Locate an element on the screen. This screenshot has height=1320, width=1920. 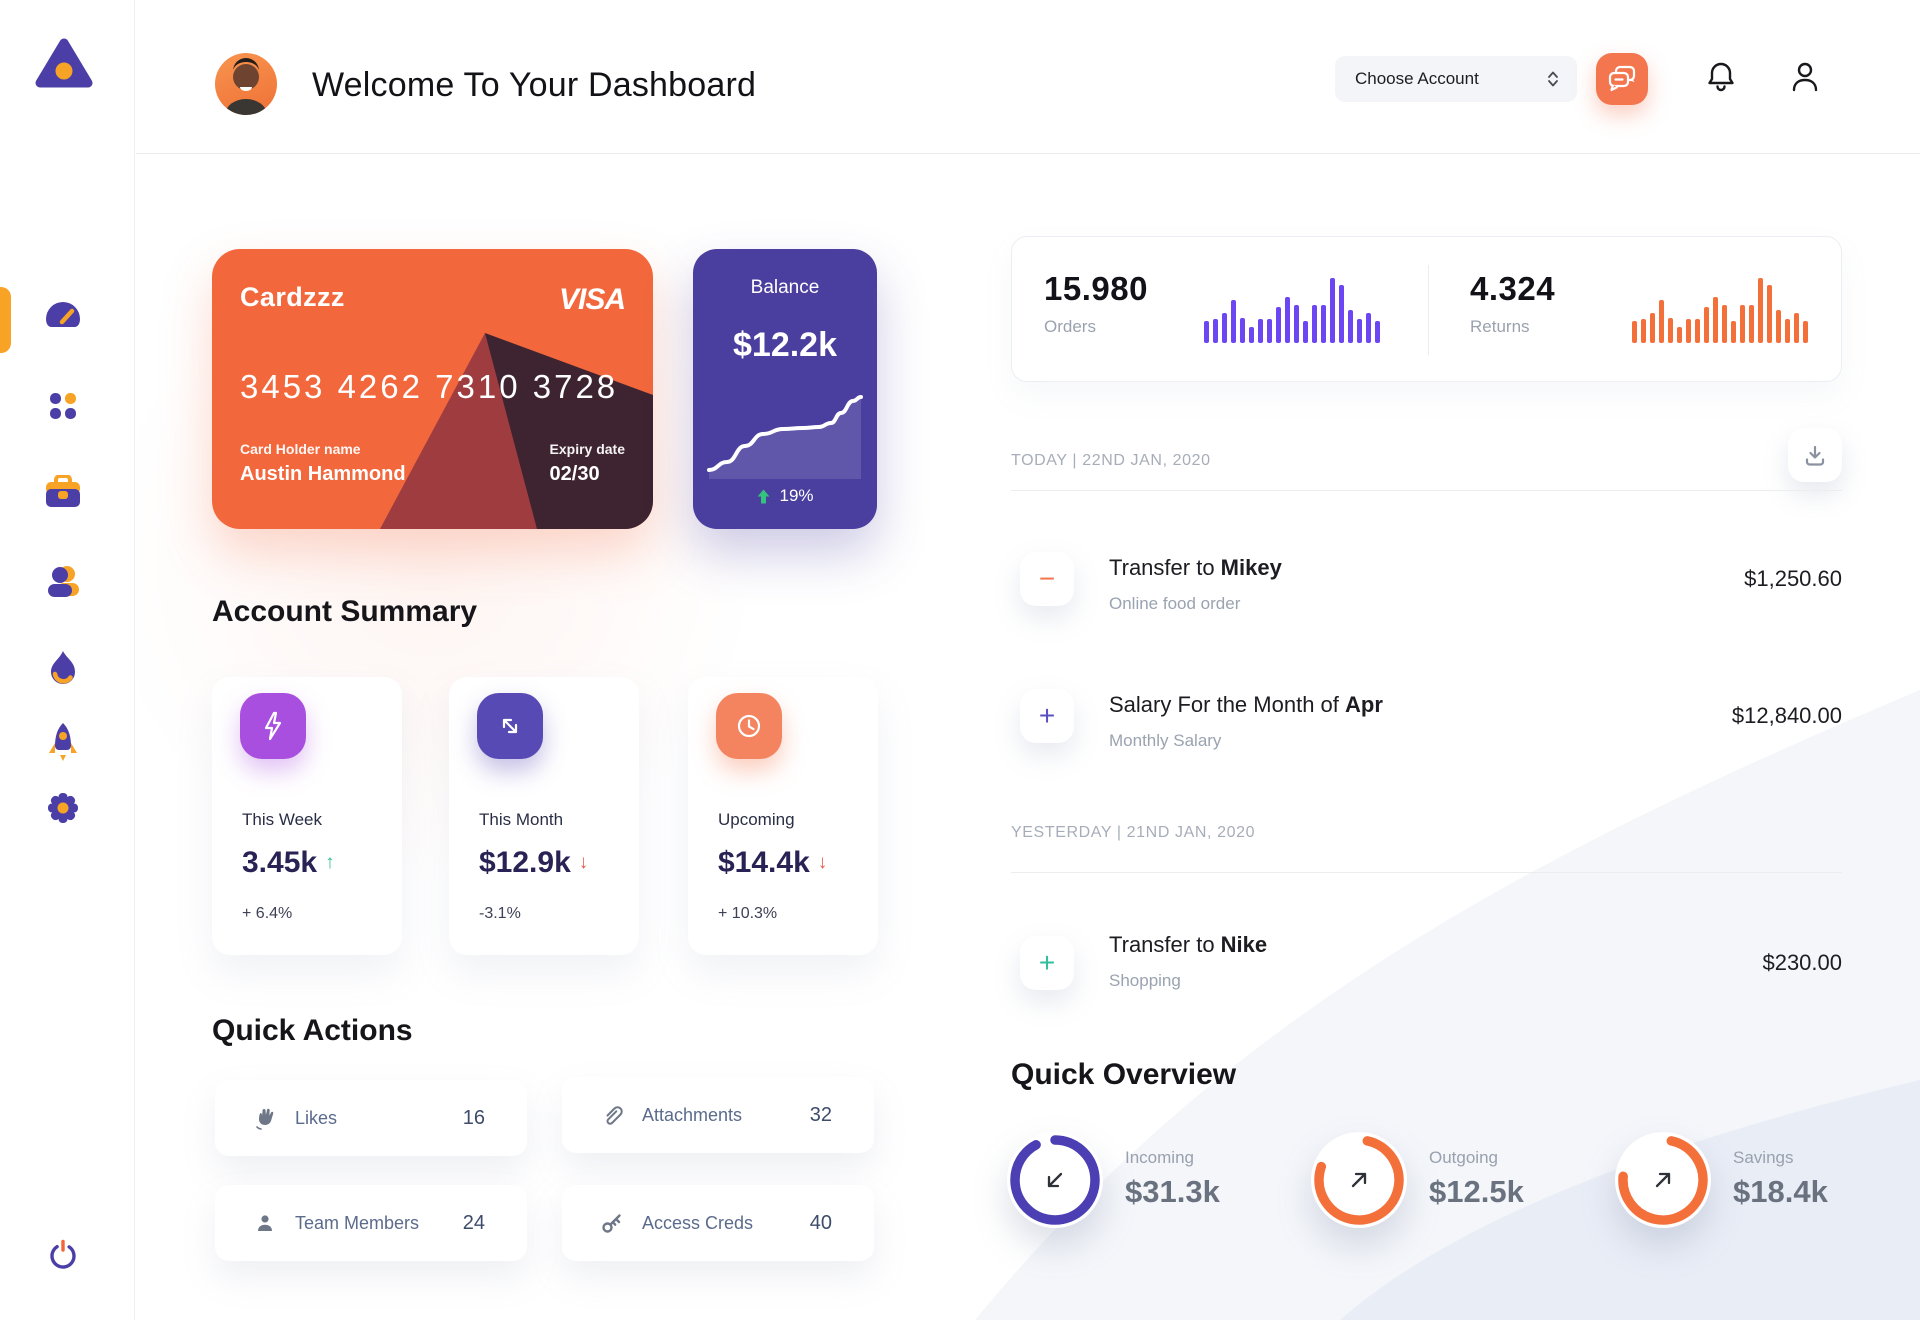
sidebar-item-contacts is located at coordinates (63, 581).